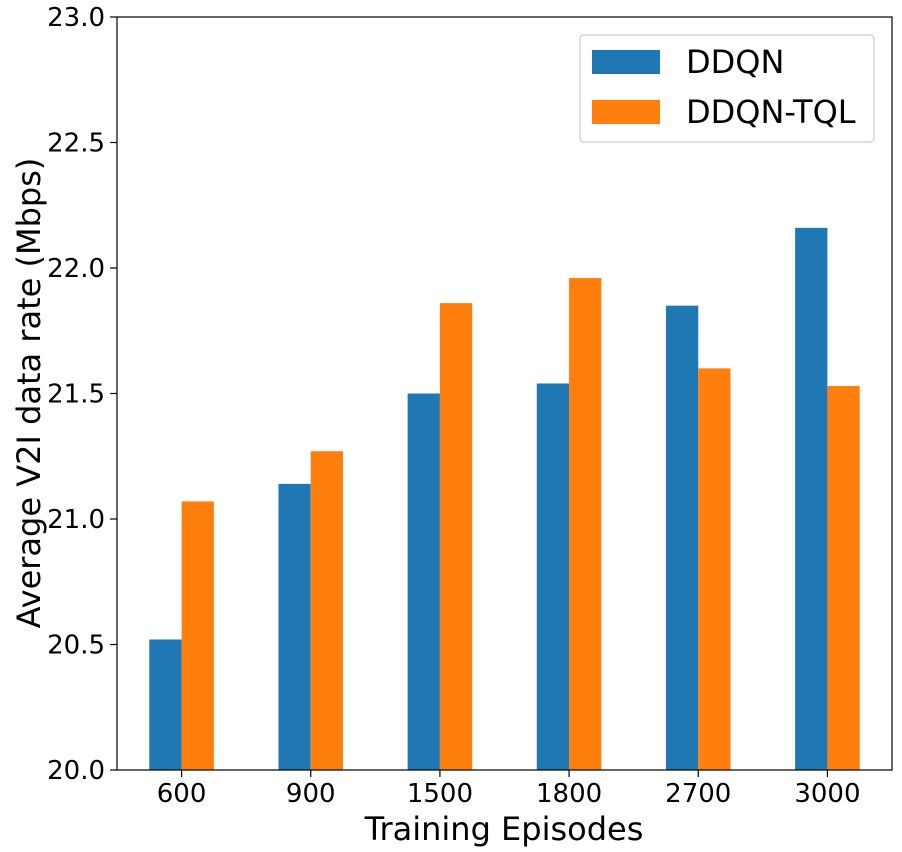 The height and width of the screenshot is (852, 902). What do you see at coordinates (29, 393) in the screenshot?
I see `y-axis-title: Average V2I data rate (Mbps)` at bounding box center [29, 393].